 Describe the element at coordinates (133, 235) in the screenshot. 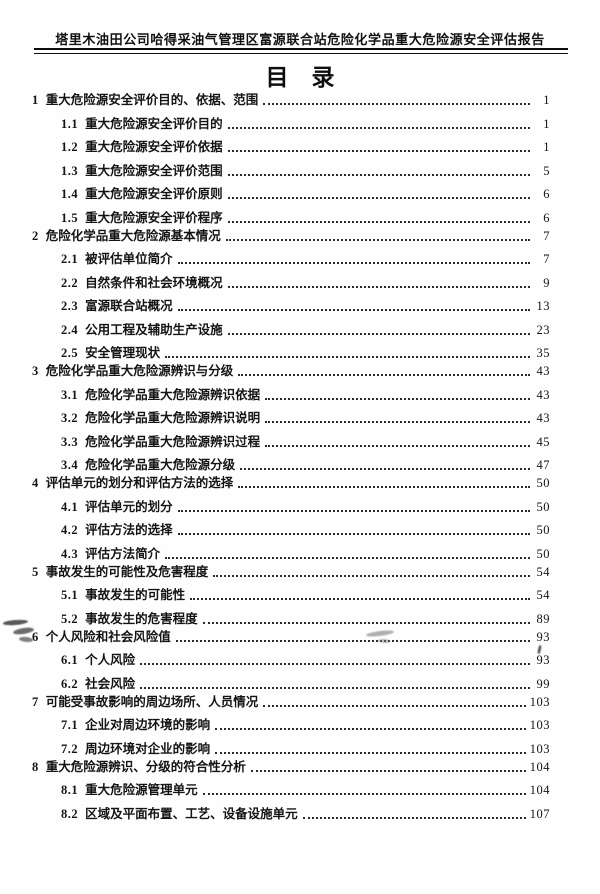

I see `toc-entry-label: 危险化学品重大危险源基本情况` at that location.